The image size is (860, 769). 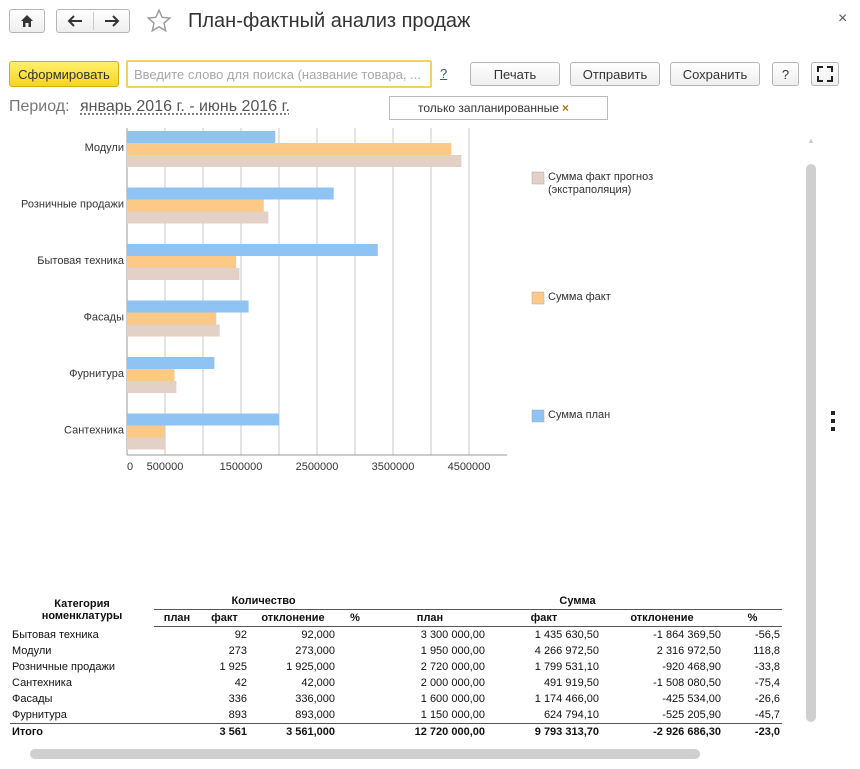 What do you see at coordinates (224, 618) in the screenshot?
I see `subheader-1: факт` at bounding box center [224, 618].